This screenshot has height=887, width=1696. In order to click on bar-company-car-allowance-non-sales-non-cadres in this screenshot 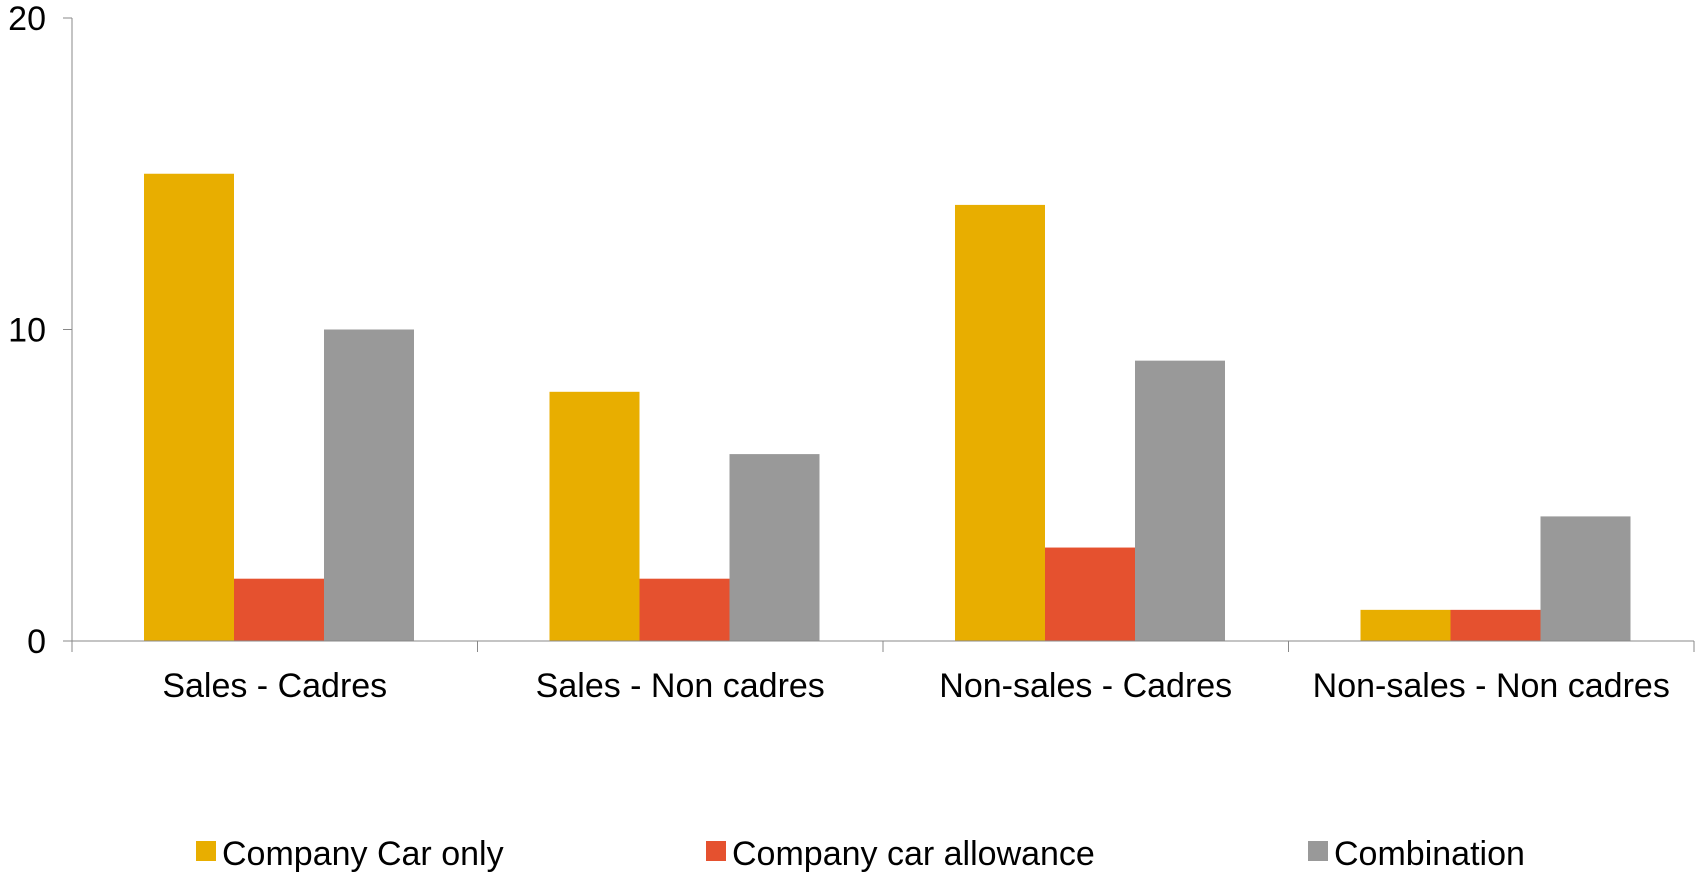, I will do `click(1495, 625)`.